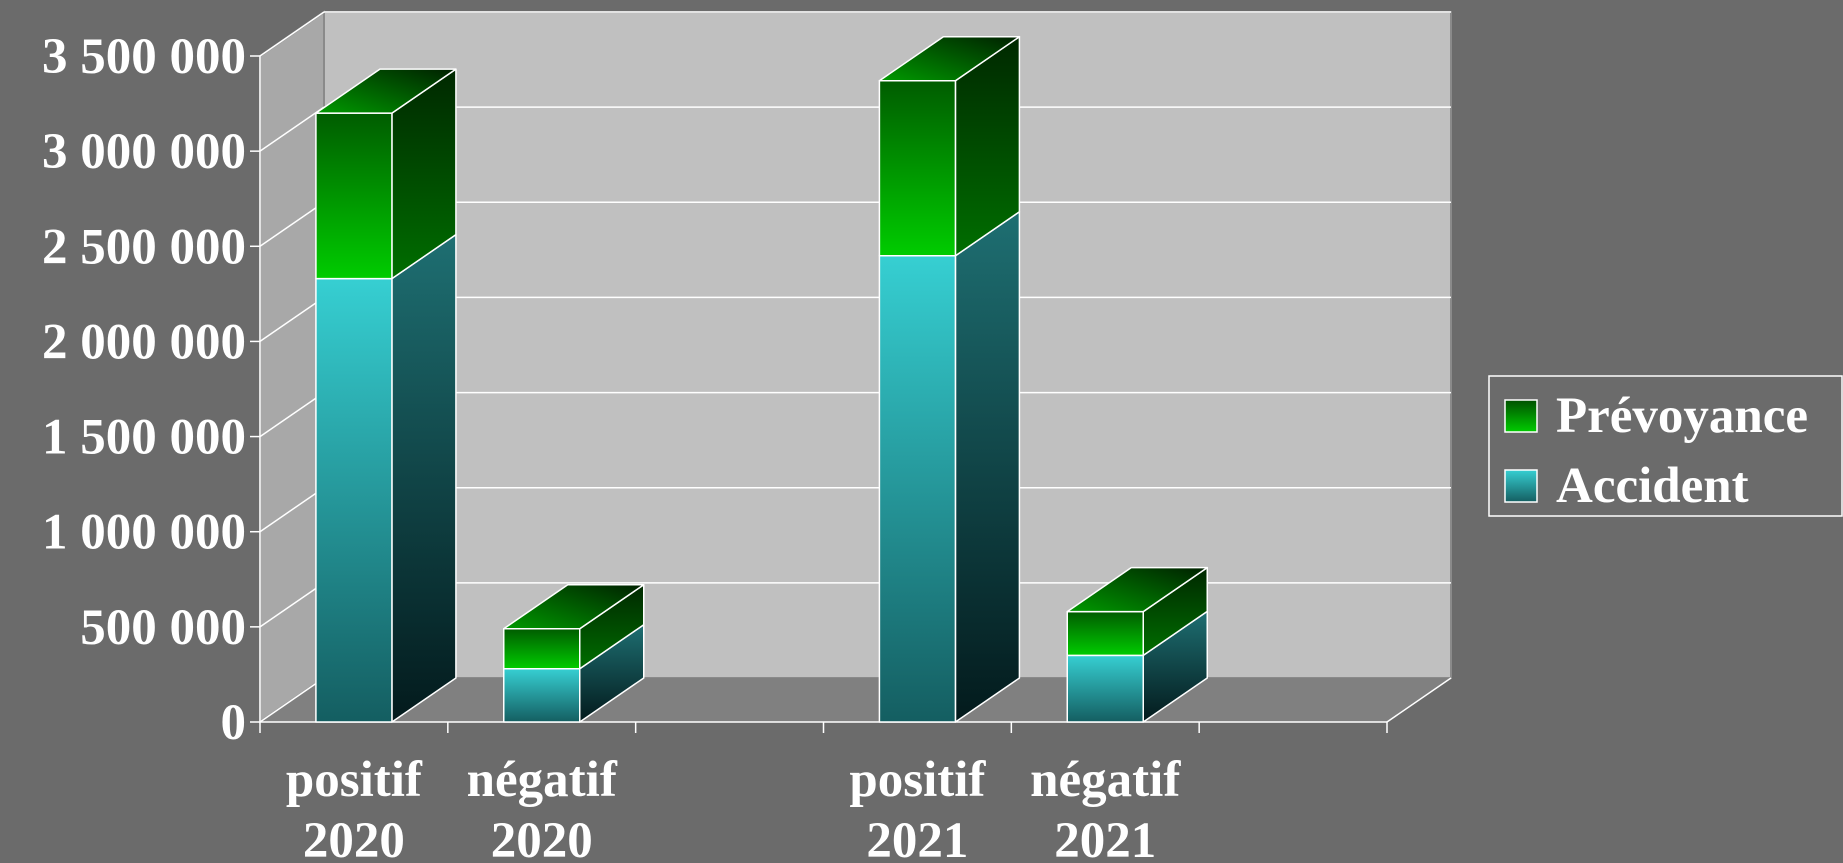 This screenshot has height=863, width=1843. What do you see at coordinates (144, 57) in the screenshot?
I see `y-tick-label: 3 500 000` at bounding box center [144, 57].